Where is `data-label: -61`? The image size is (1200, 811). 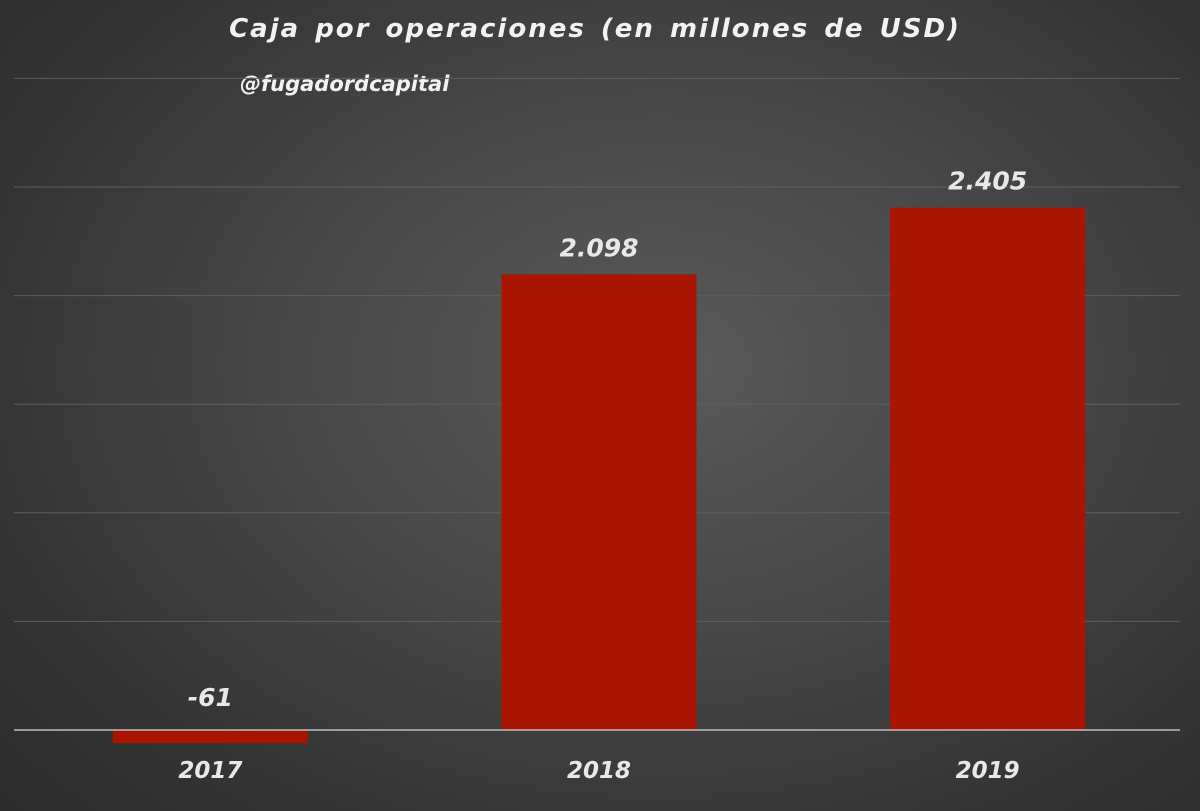 data-label: -61 is located at coordinates (210, 697).